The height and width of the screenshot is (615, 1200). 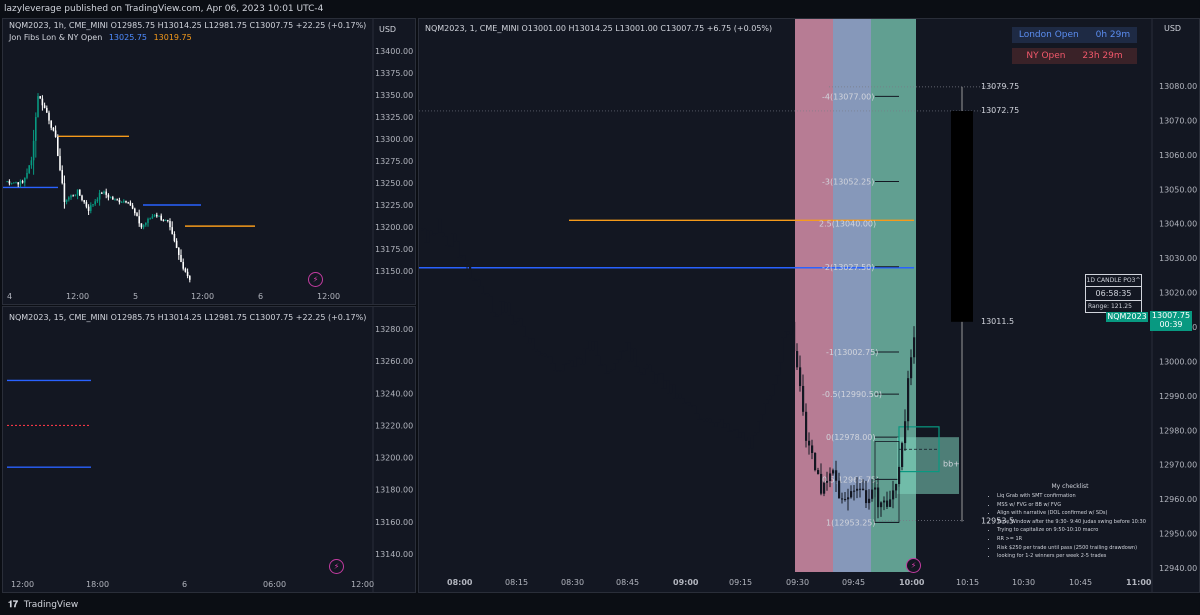 I want to click on indicator-value-ny: 13019.75, so click(x=172, y=37).